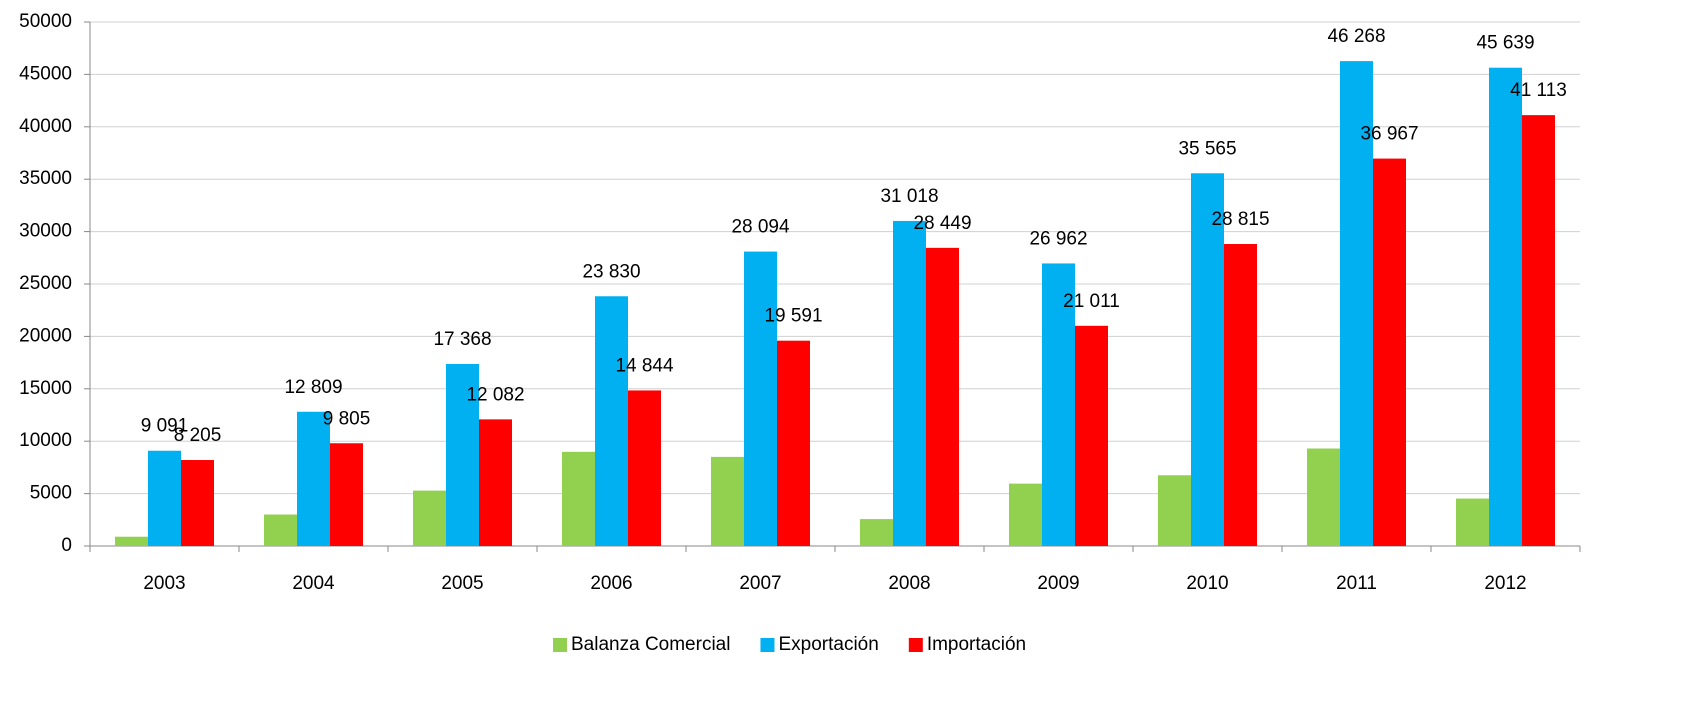 This screenshot has height=708, width=1696. What do you see at coordinates (1058, 238) in the screenshot?
I see `value-label: 26 962` at bounding box center [1058, 238].